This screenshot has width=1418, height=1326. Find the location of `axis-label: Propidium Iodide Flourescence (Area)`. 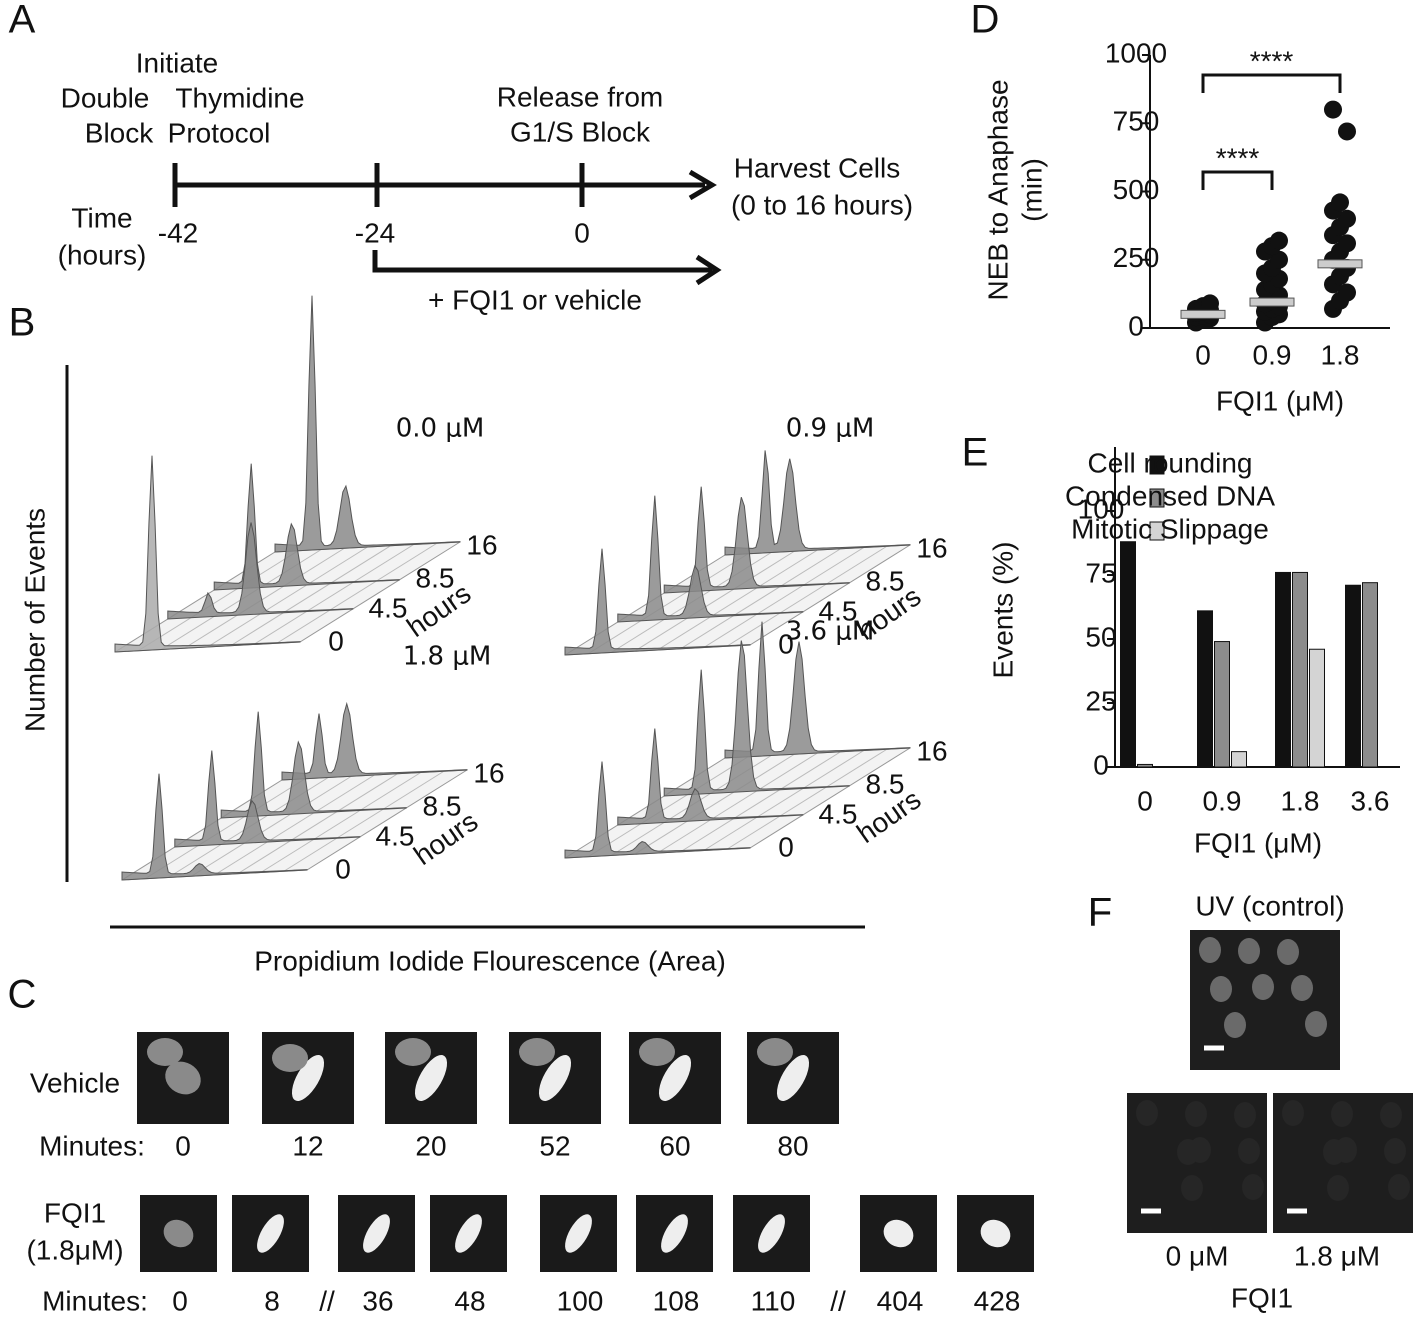

axis-label: Propidium Iodide Flourescence (Area) is located at coordinates (490, 960).